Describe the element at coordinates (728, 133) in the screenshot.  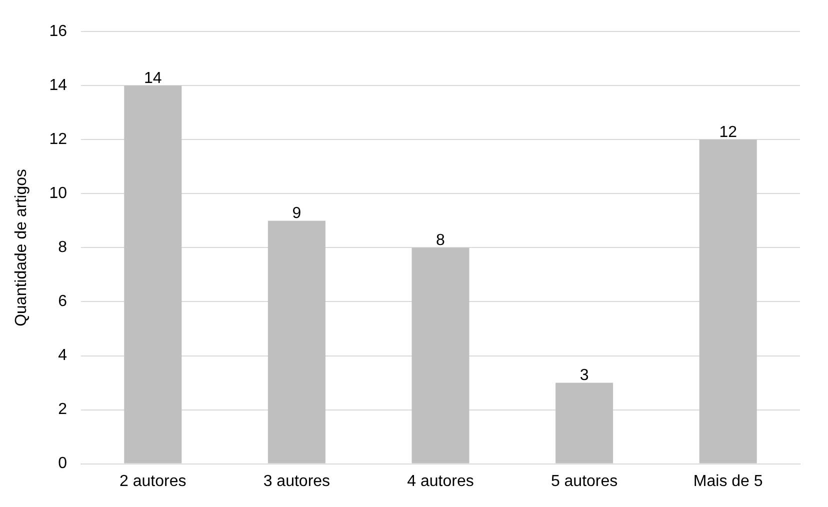
I see `data-label: 12` at that location.